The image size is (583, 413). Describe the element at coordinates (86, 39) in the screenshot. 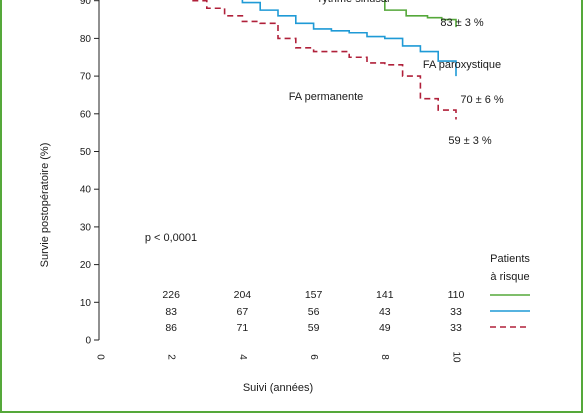

I see `y-tick-label: 80` at that location.